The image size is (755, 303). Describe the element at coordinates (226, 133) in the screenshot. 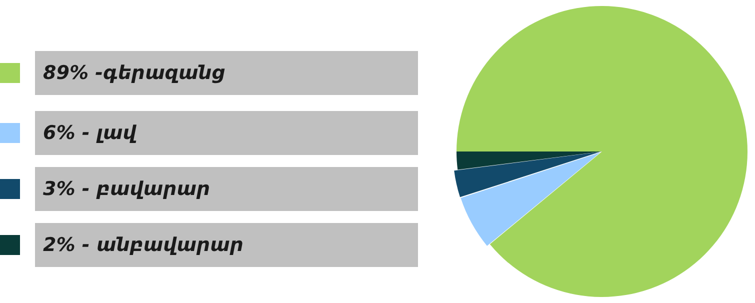

I see `legend-label: 6% - լավ` at that location.